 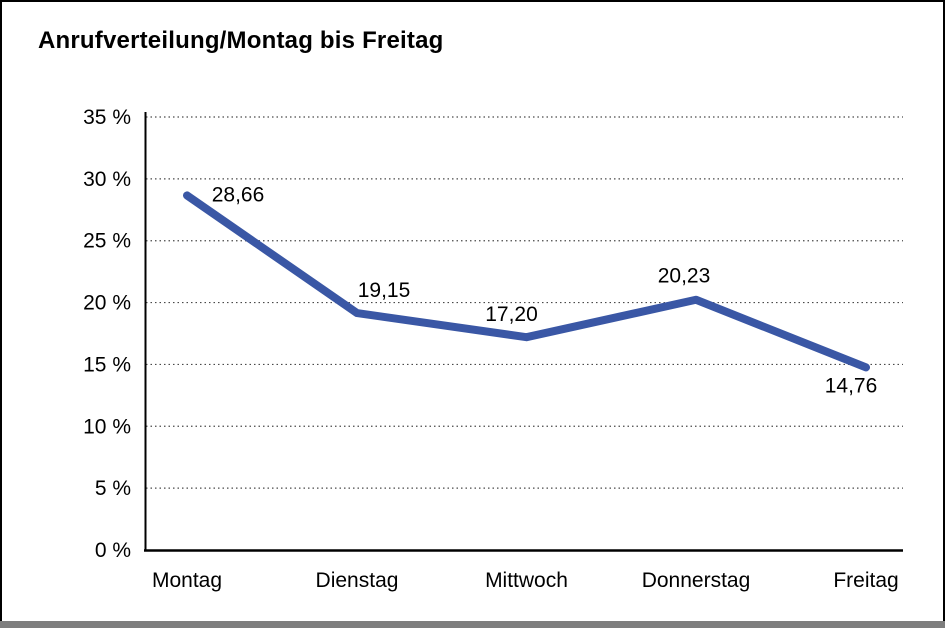 What do you see at coordinates (684, 276) in the screenshot?
I see `data-point-label: 20,23` at bounding box center [684, 276].